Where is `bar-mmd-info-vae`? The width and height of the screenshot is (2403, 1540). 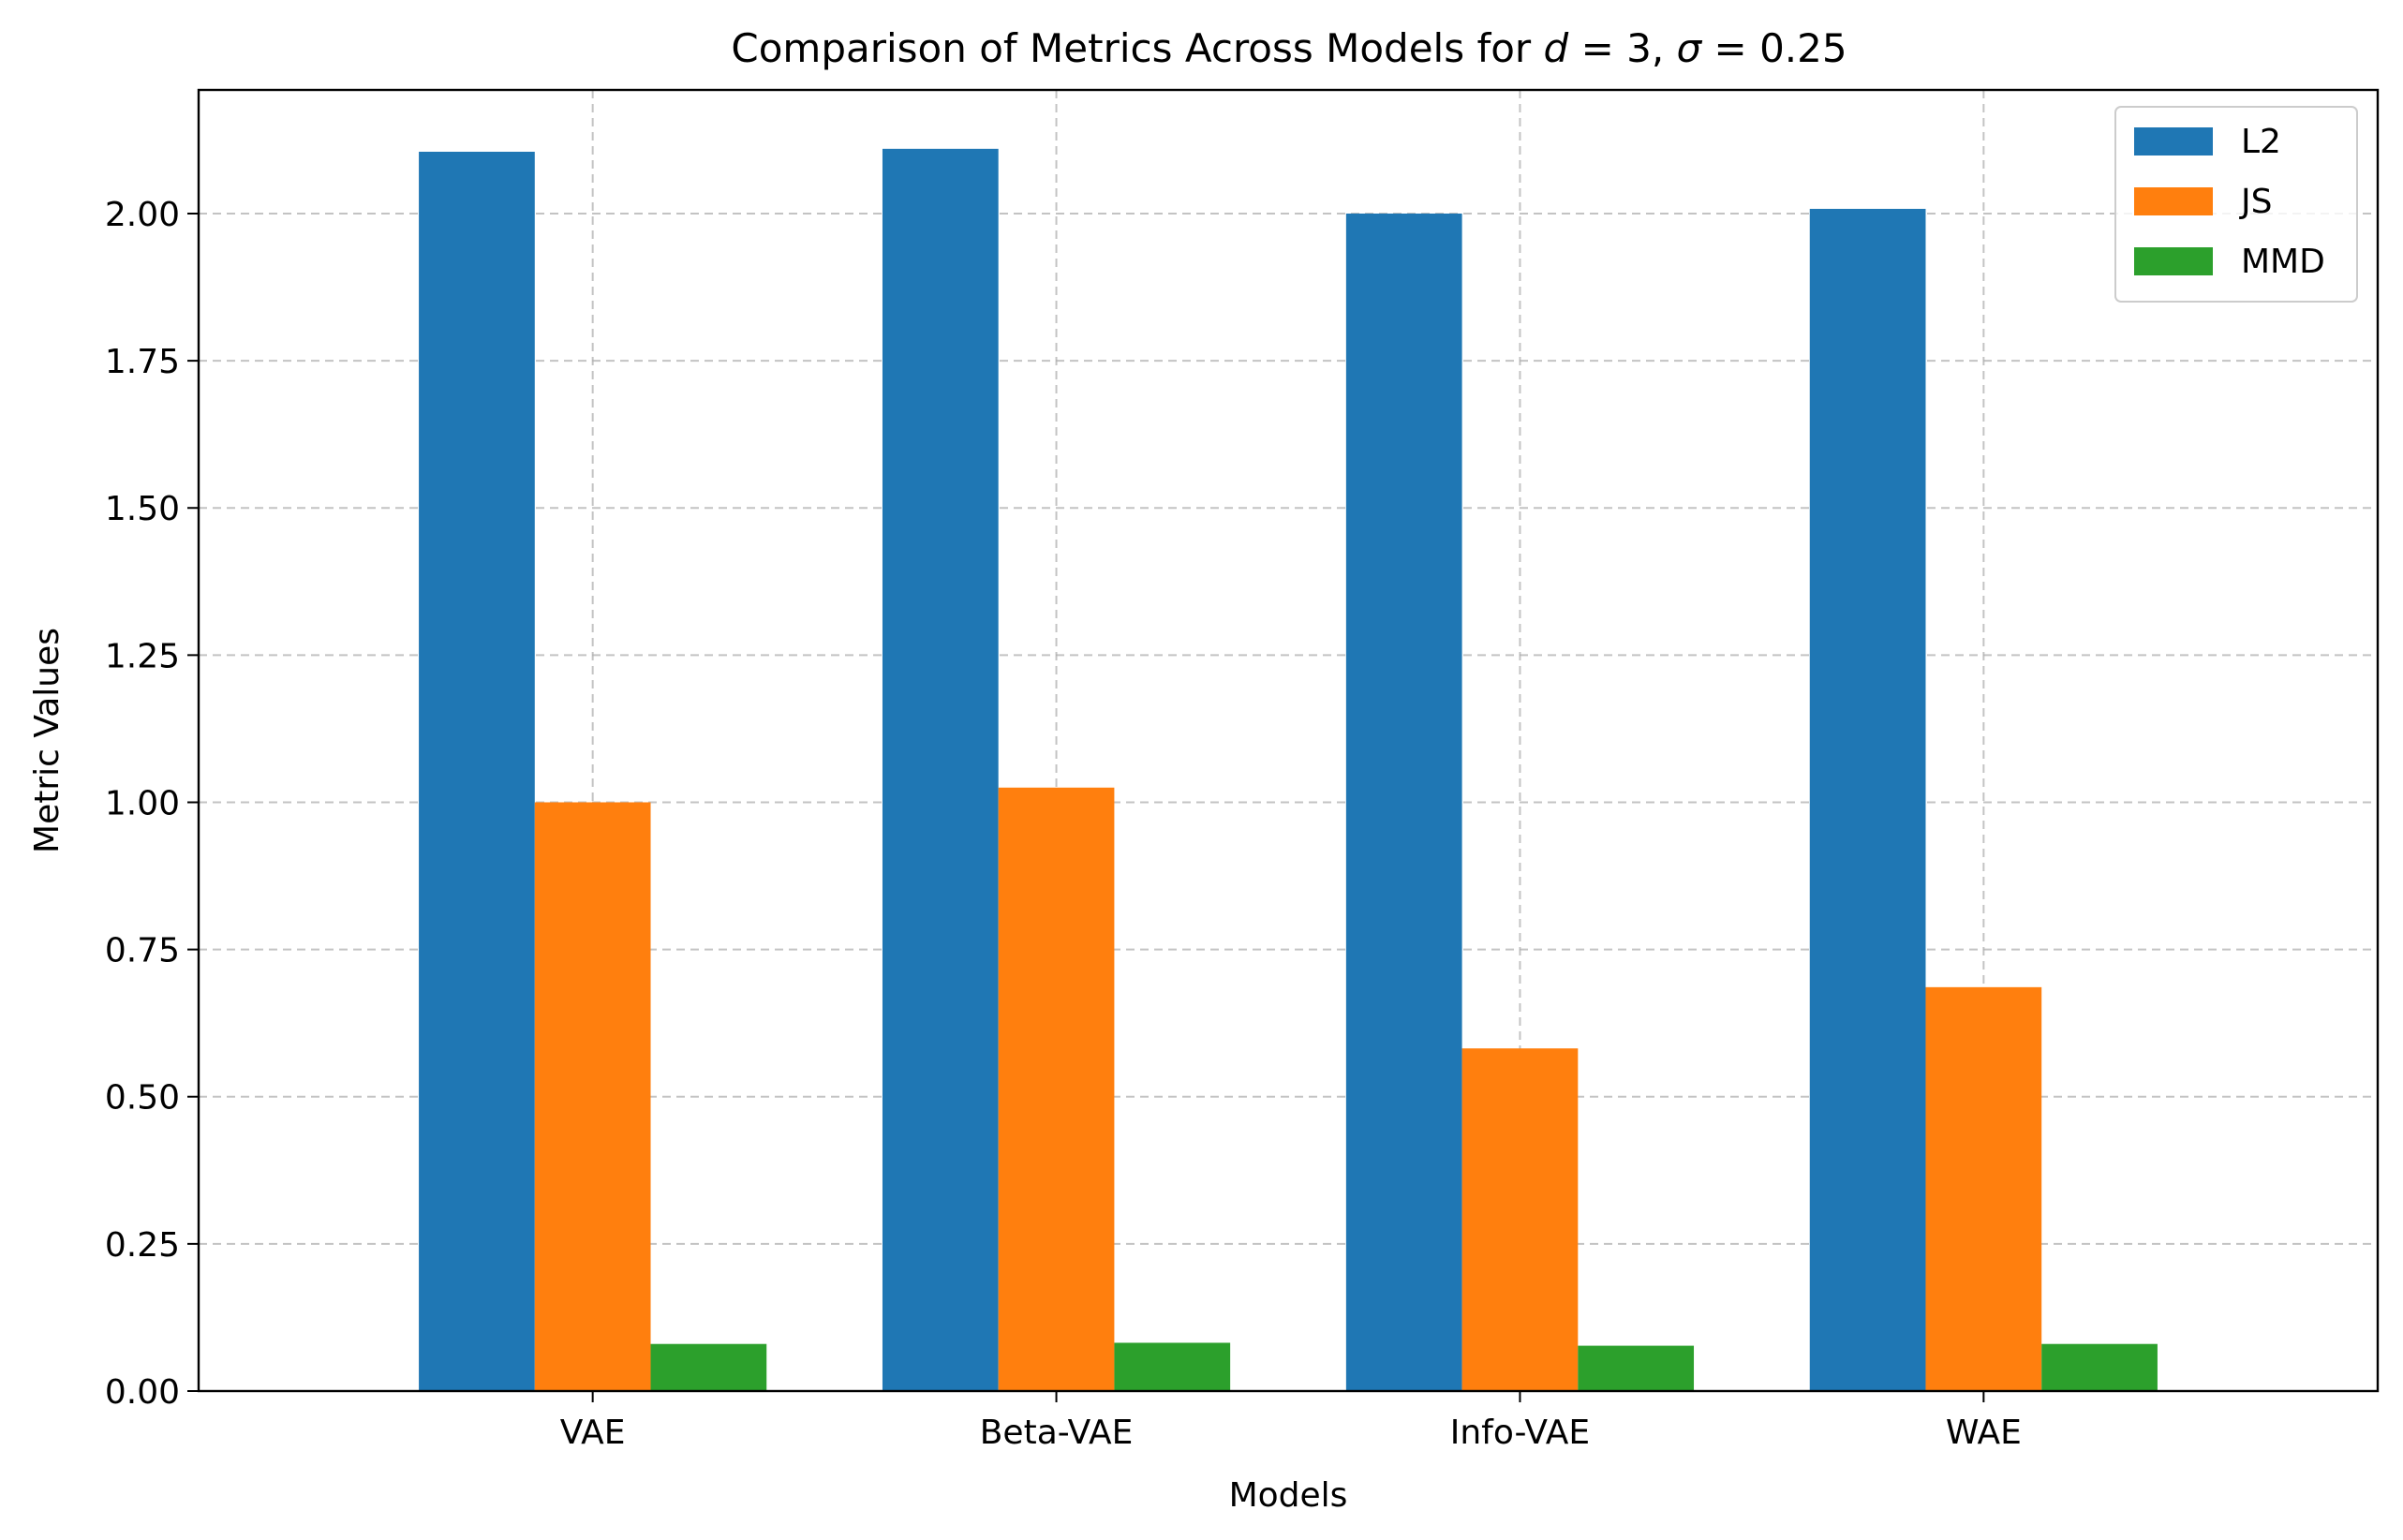 bar-mmd-info-vae is located at coordinates (1636, 1368).